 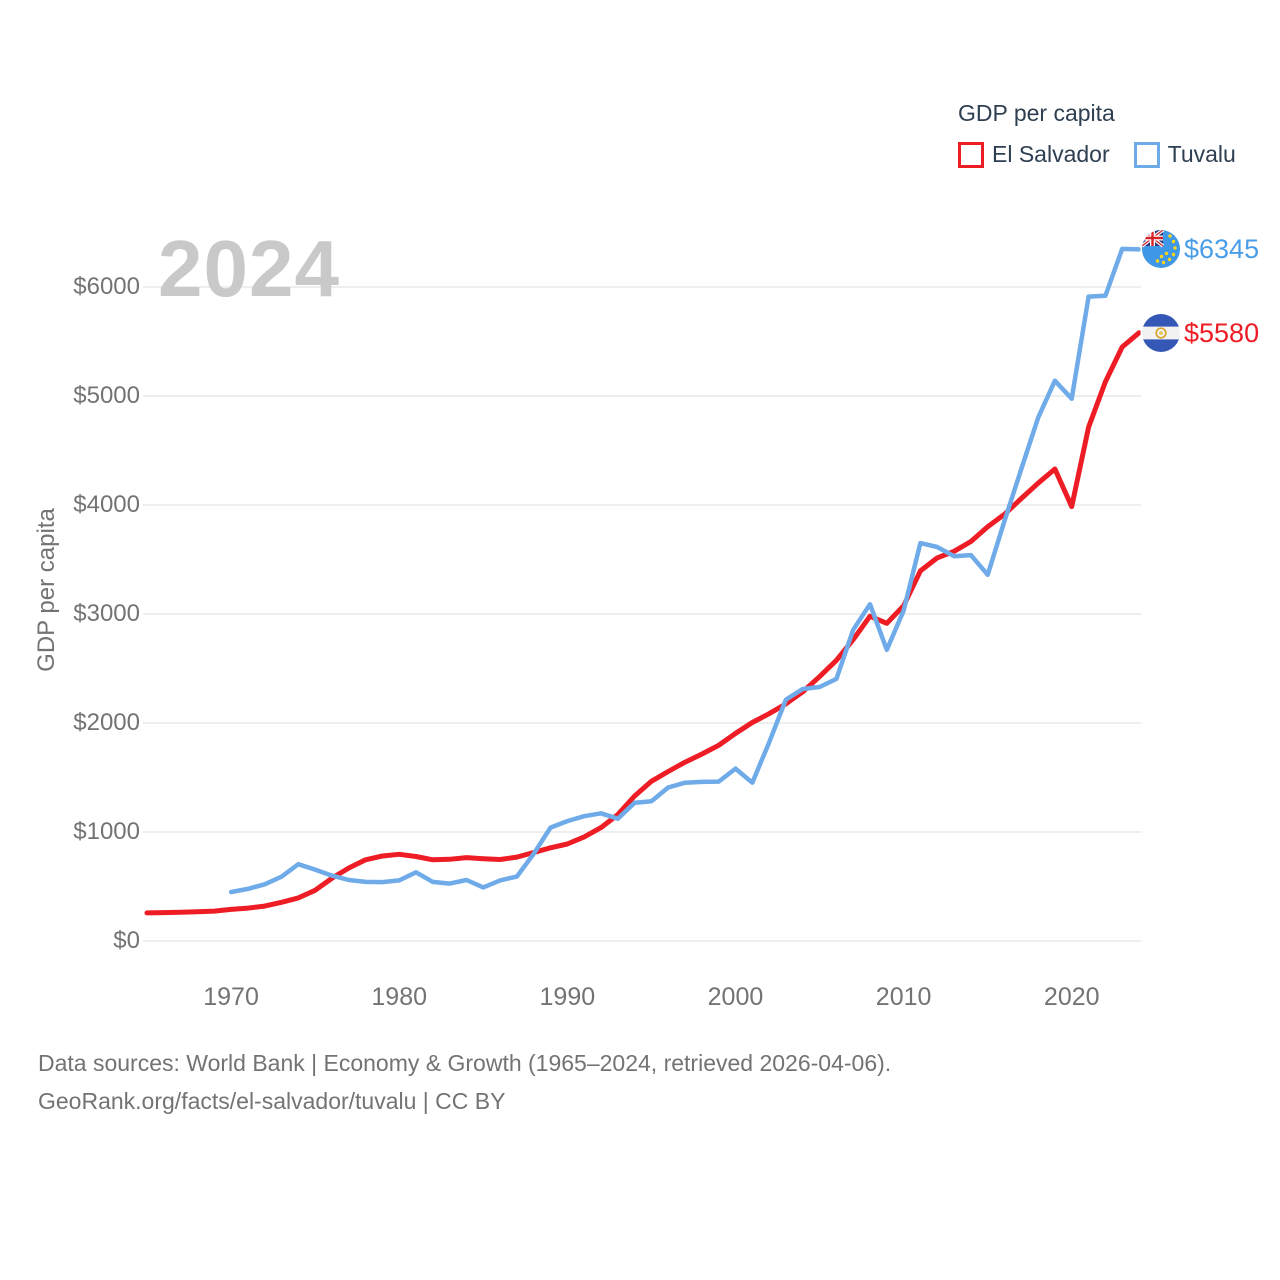 I want to click on x-tick-label: 2020, so click(x=1071, y=997).